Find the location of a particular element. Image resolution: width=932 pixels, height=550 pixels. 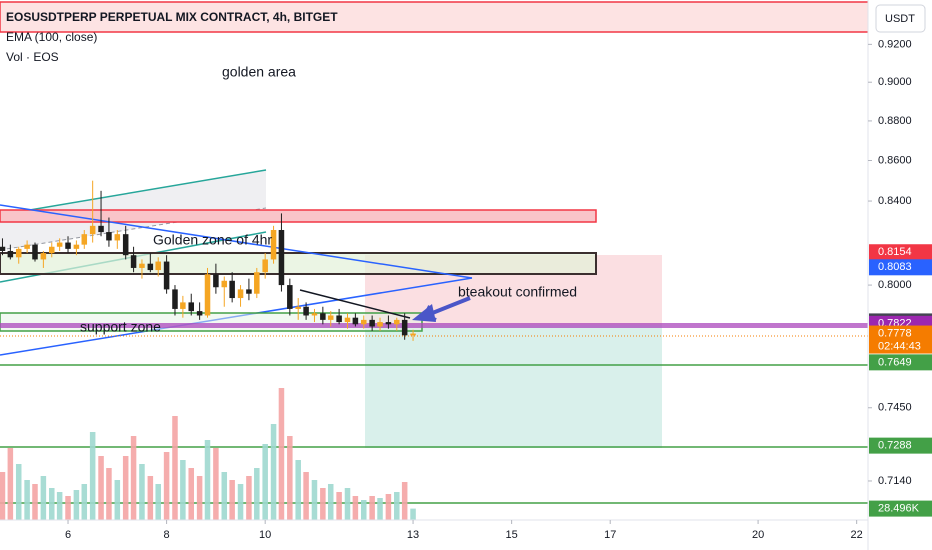

y-tick-label: 0.8400 is located at coordinates (895, 201).